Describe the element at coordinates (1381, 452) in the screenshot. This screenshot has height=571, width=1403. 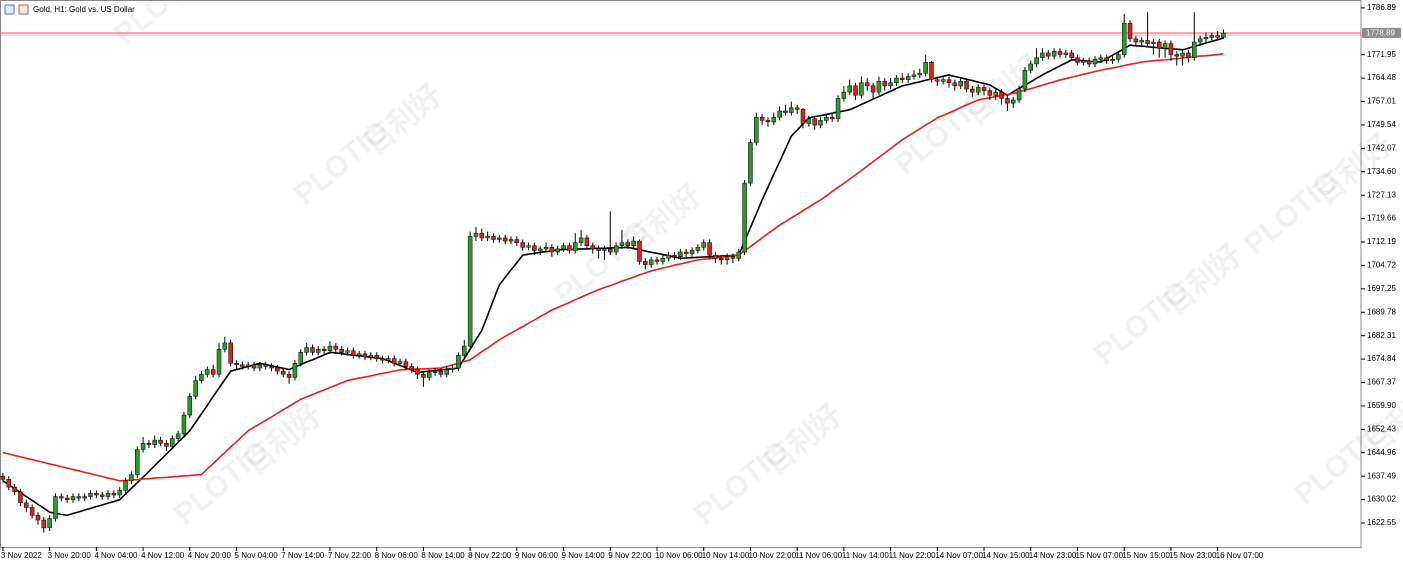
I see `y-tick-label: 1644.96` at that location.